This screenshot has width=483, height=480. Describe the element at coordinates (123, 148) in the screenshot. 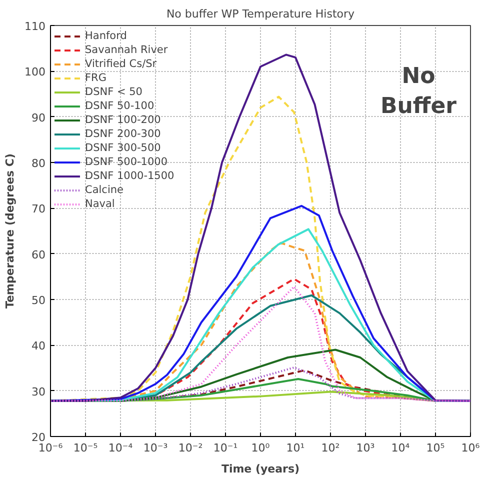

I see `legend-label: DSNF 300-500` at that location.